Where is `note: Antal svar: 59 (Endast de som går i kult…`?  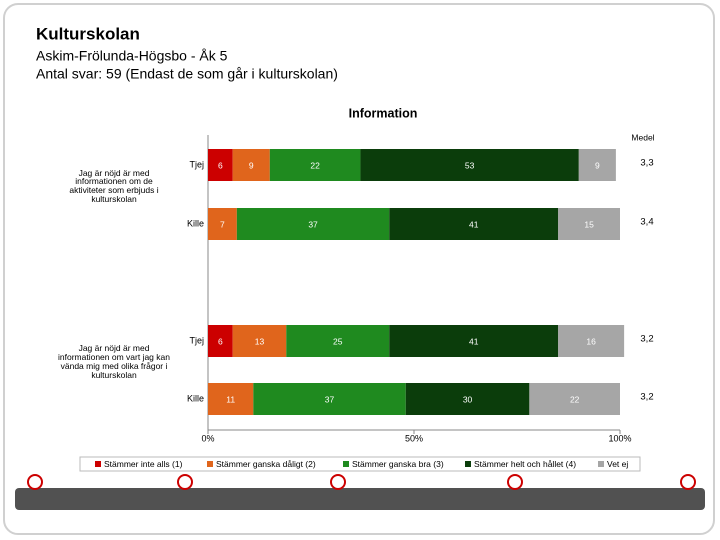
note: Antal svar: 59 (Endast de som går i kult… is located at coordinates (187, 74).